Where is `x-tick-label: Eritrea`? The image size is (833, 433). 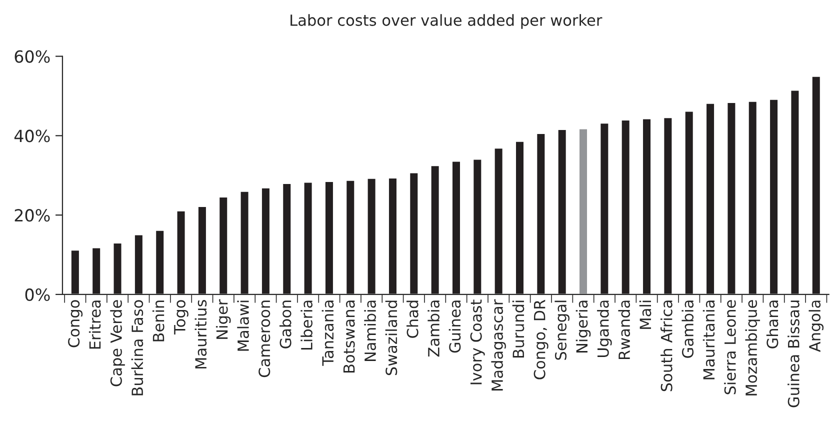
x-tick-label: Eritrea is located at coordinates (94, 324).